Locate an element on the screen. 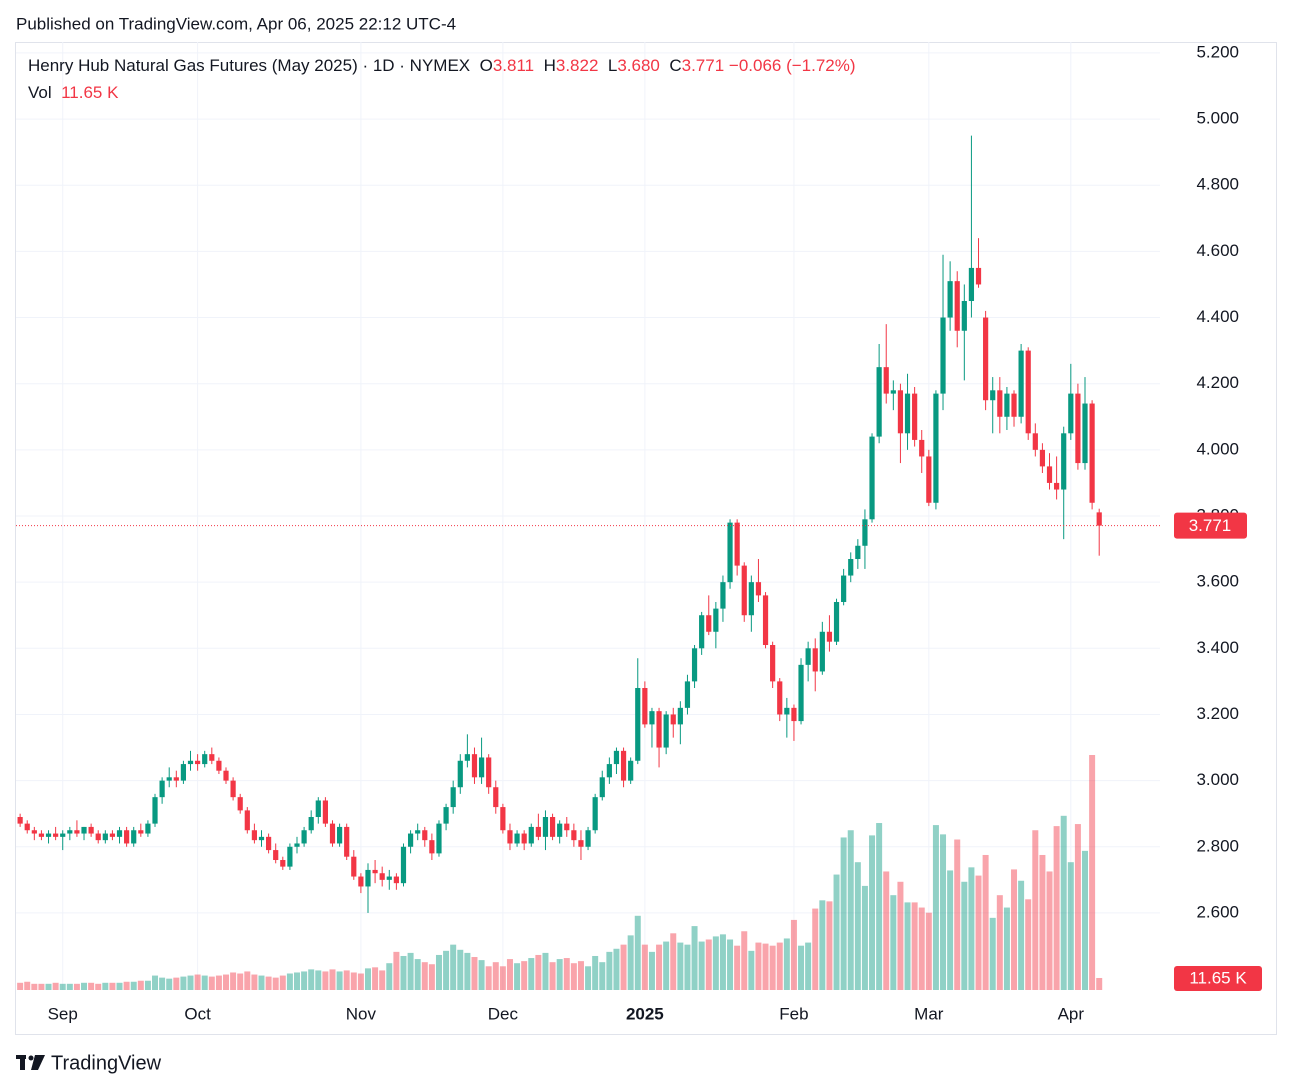  y-tick-label: 3.600 is located at coordinates (1217, 581).